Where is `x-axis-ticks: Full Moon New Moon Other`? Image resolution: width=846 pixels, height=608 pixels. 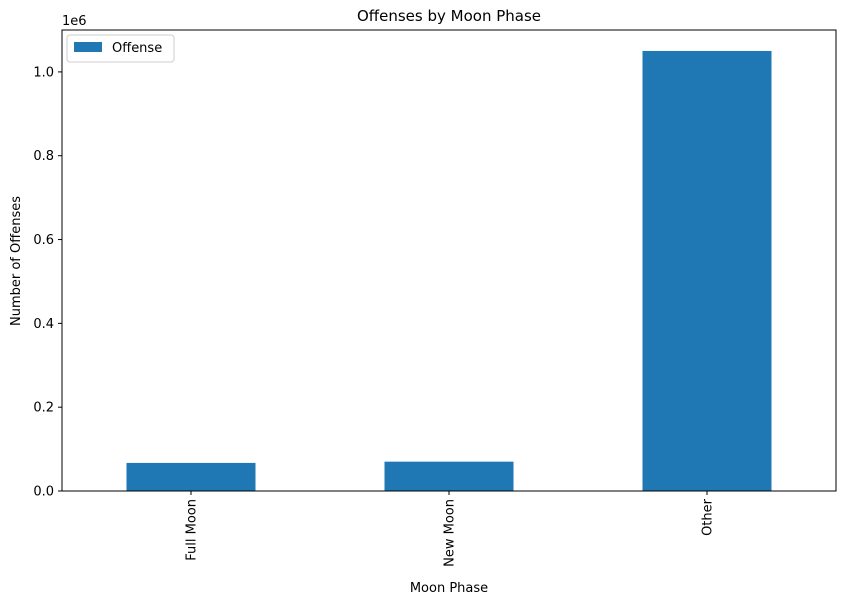
x-axis-ticks: Full Moon New Moon Other is located at coordinates (450, 529).